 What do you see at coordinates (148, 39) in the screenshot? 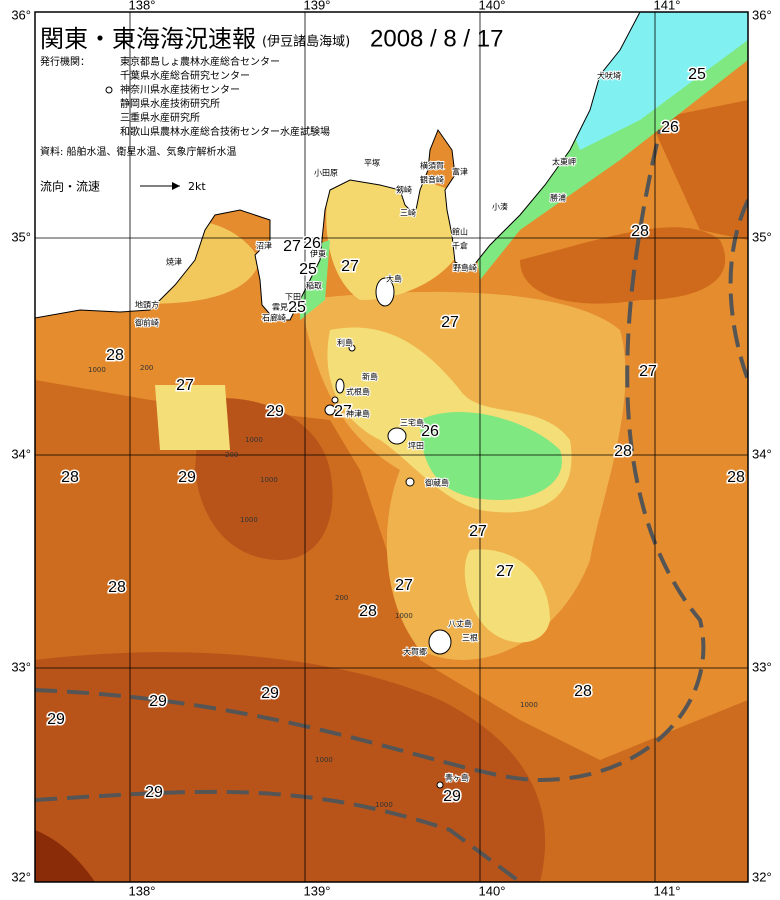
I see `title: 関東・東海海況速報` at bounding box center [148, 39].